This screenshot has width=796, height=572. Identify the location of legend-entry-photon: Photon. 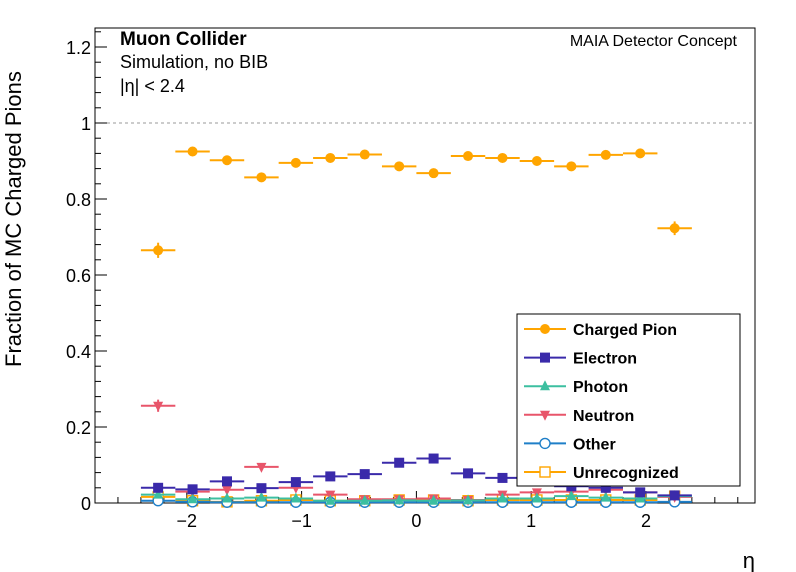
(576, 387).